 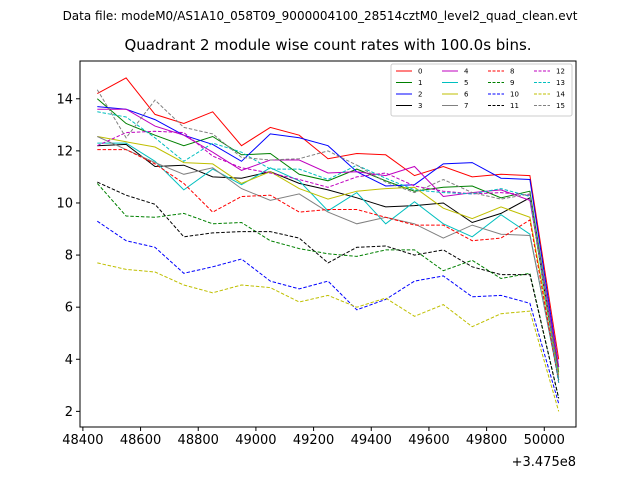 What do you see at coordinates (466, 95) in the screenshot?
I see `legend-label-6: 6` at bounding box center [466, 95].